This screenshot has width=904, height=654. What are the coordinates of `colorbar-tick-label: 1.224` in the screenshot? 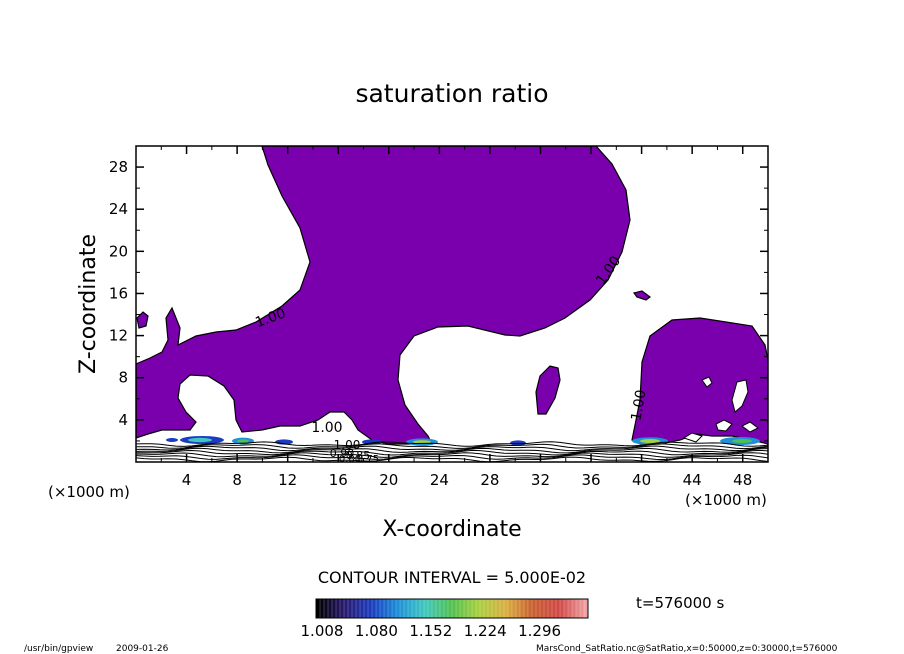 It's located at (485, 631).